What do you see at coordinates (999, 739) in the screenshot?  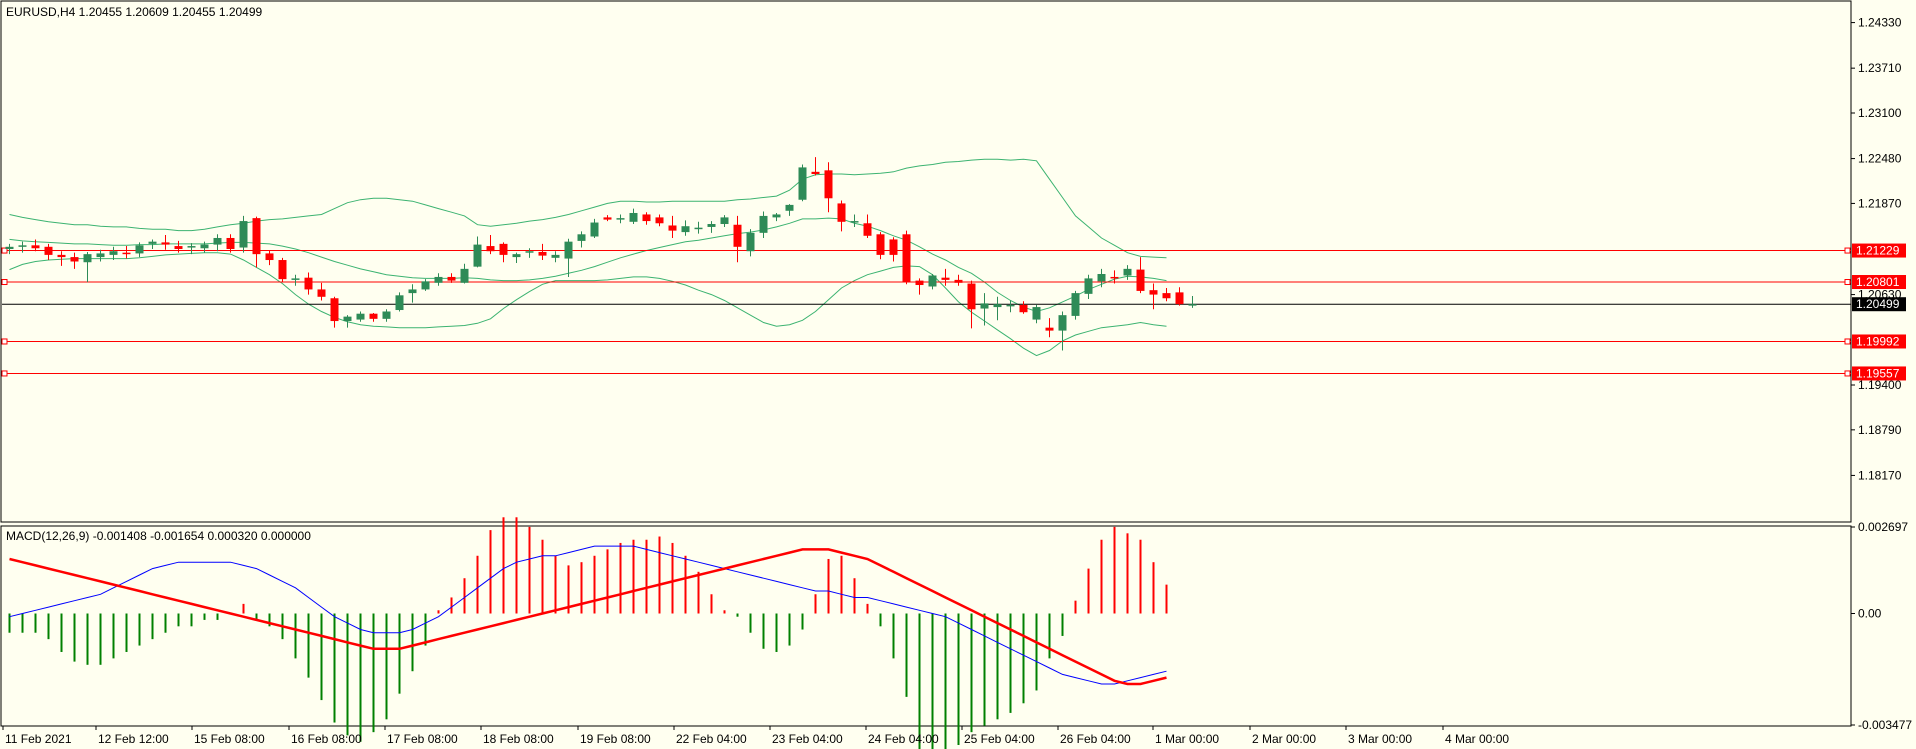 I see `x-tick-label: 25 Feb 04:00` at bounding box center [999, 739].